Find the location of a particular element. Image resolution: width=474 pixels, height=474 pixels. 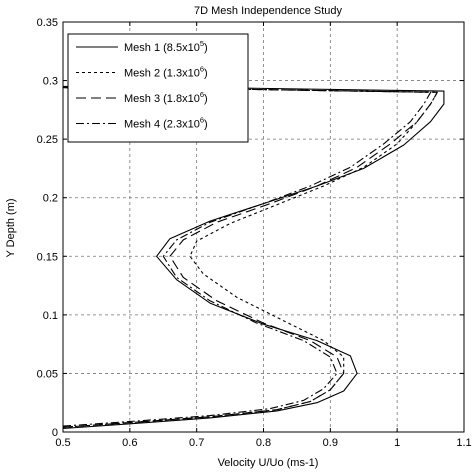

x-tick-label: 0.6 is located at coordinates (129, 443).